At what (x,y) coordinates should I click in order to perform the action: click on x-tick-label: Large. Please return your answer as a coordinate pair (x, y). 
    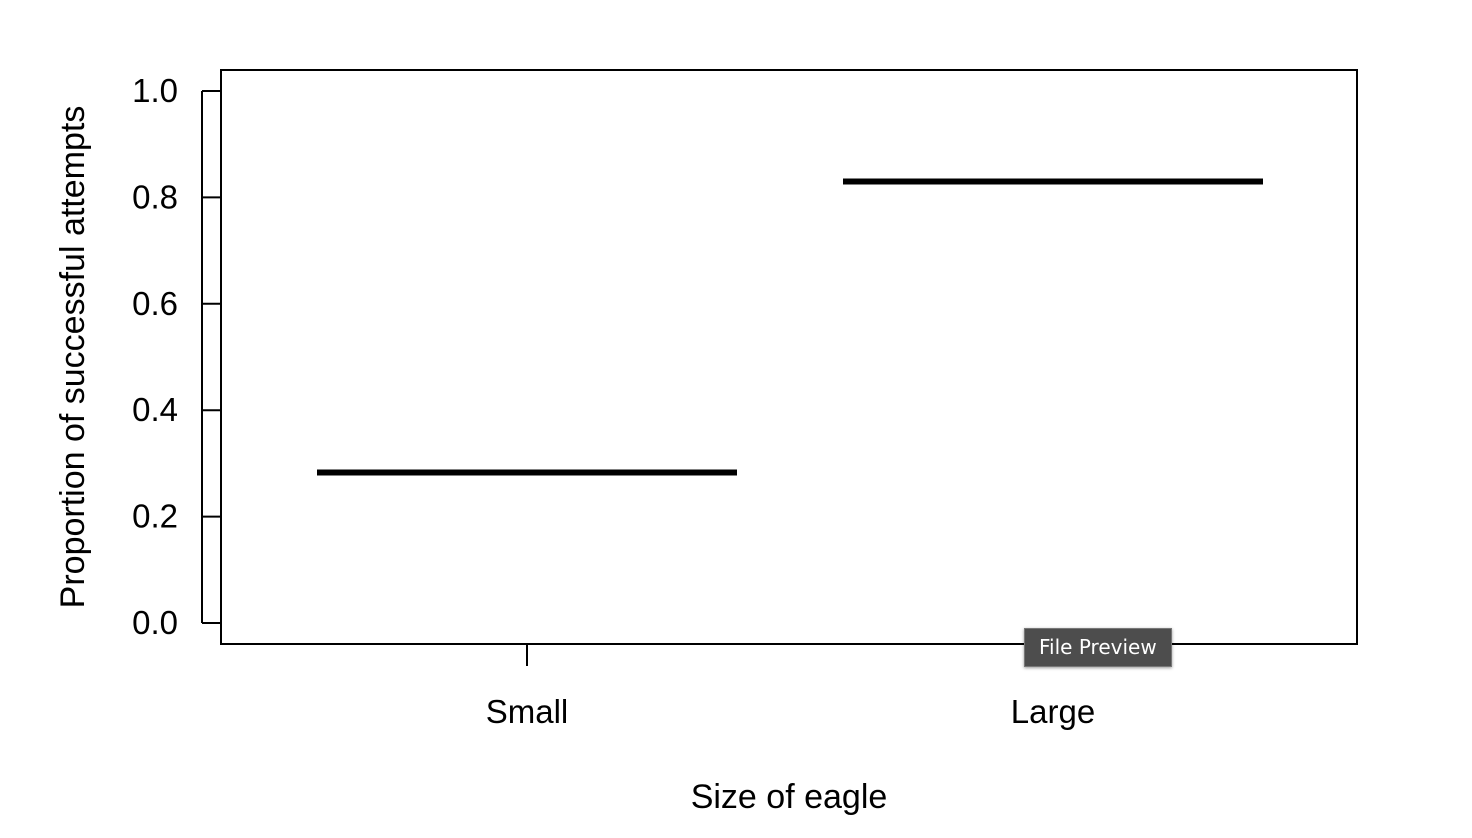
    Looking at the image, I should click on (1053, 711).